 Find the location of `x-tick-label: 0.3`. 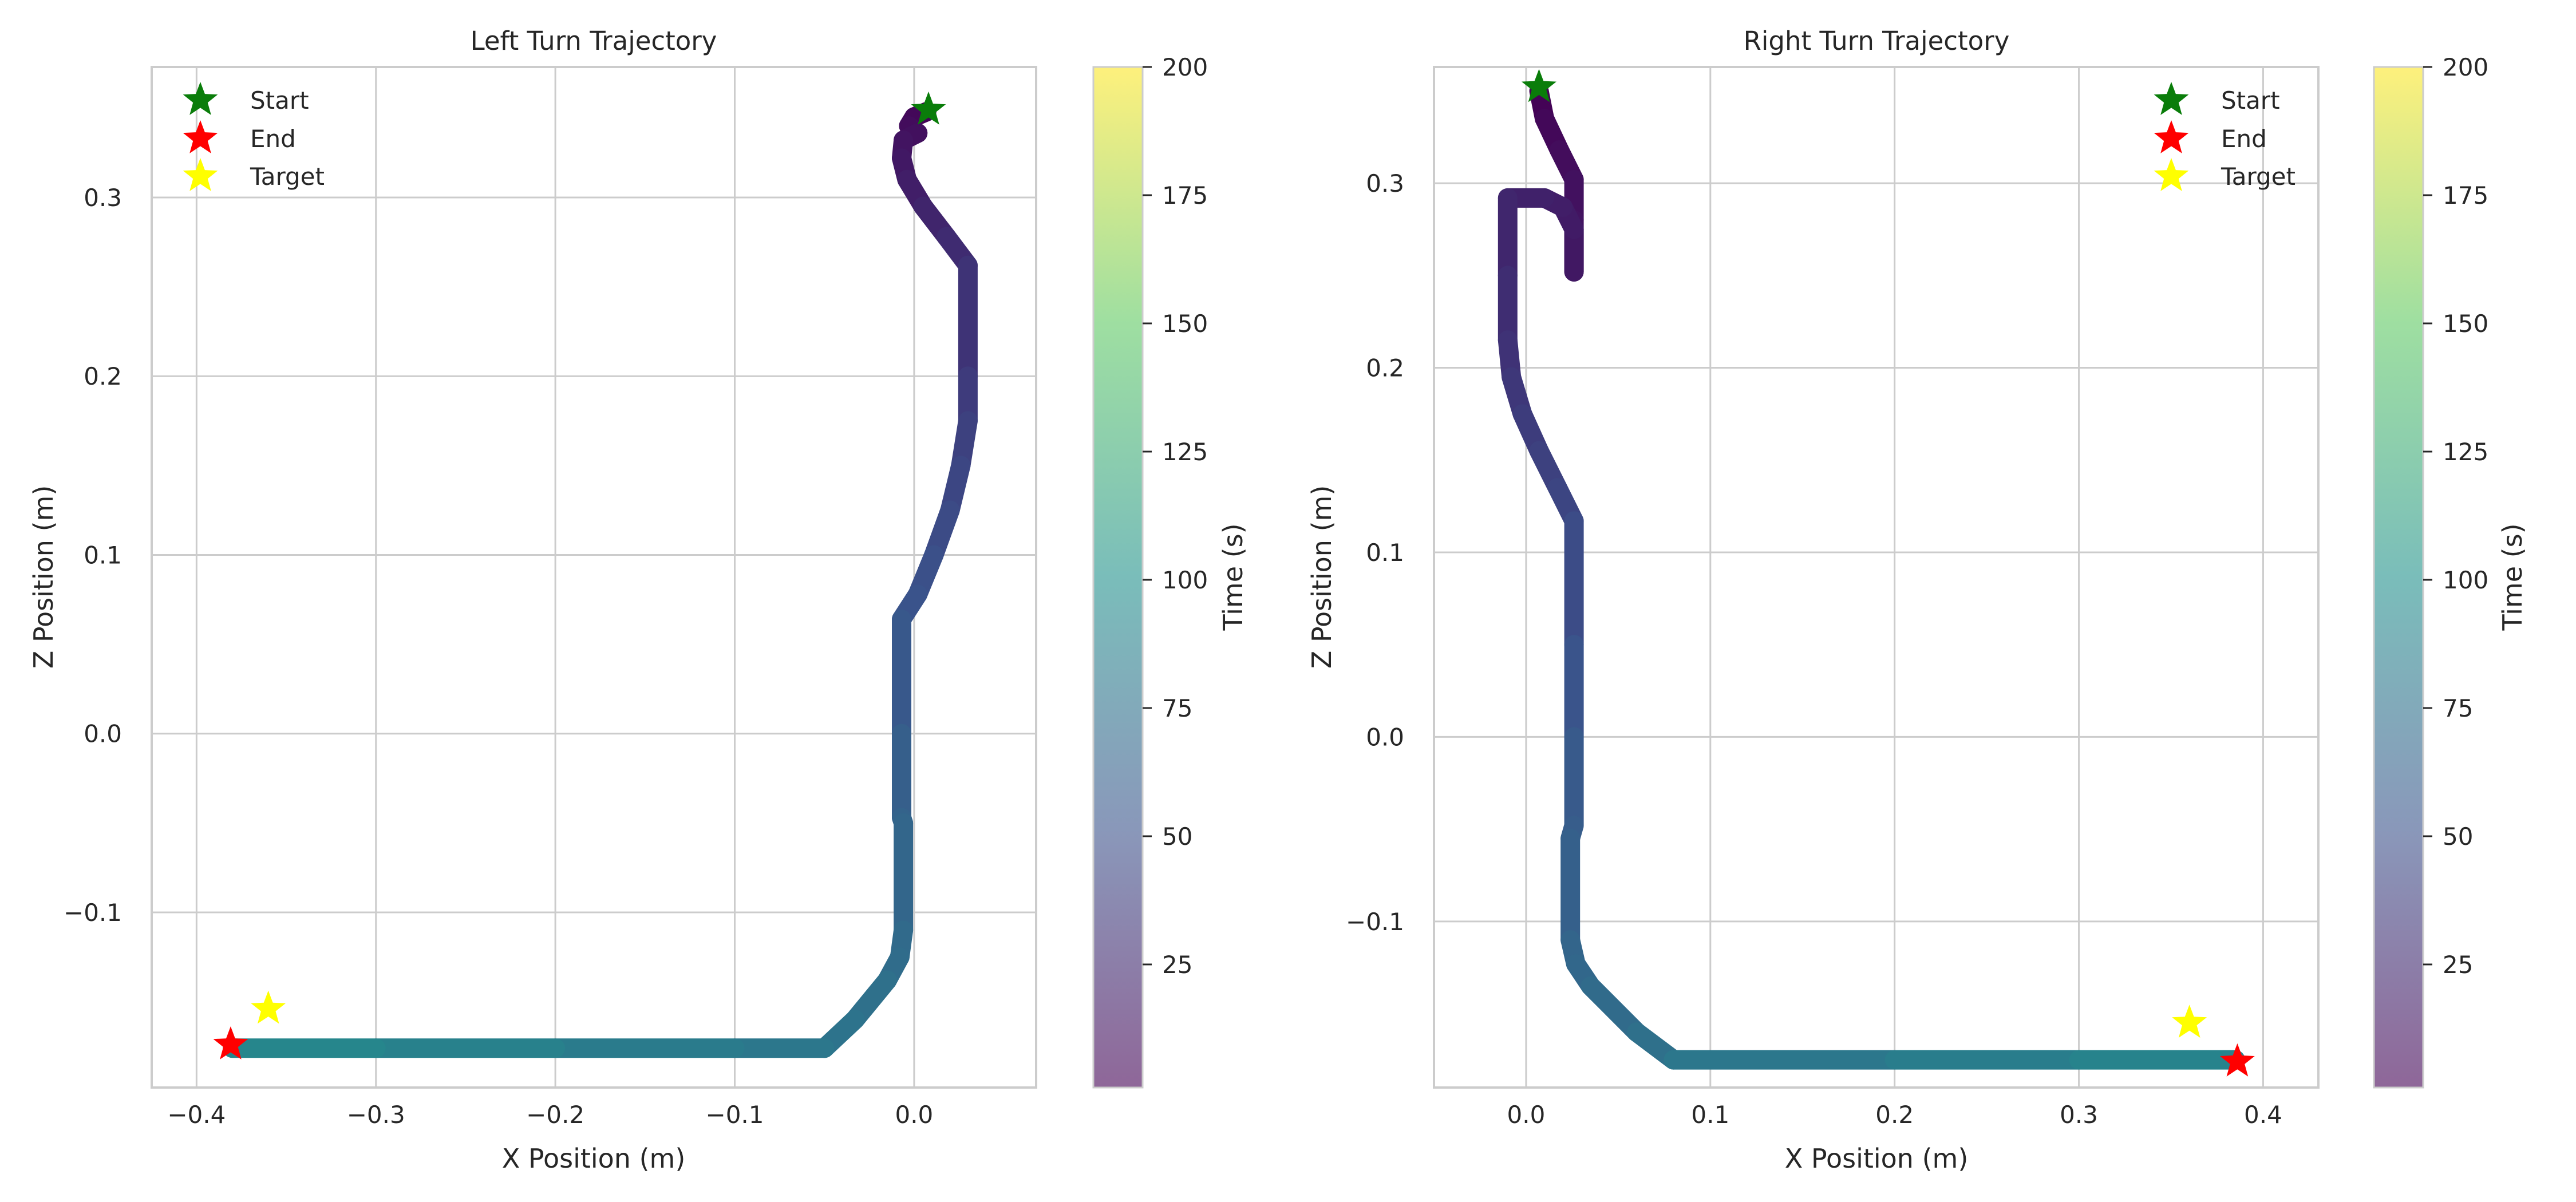

x-tick-label: 0.3 is located at coordinates (2079, 1115).